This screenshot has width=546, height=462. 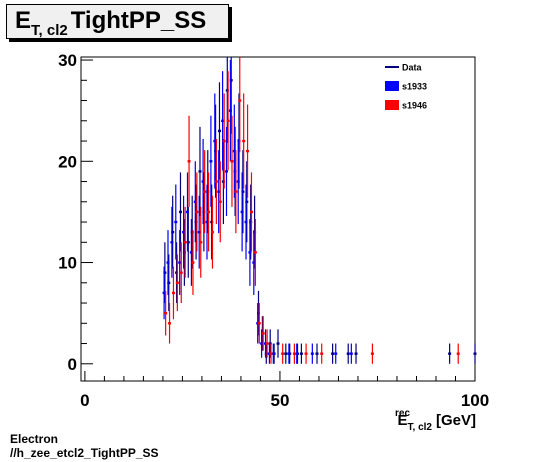 What do you see at coordinates (84, 453) in the screenshot?
I see `footer-path: //h_zee_etcl2_TightPP_SS` at bounding box center [84, 453].